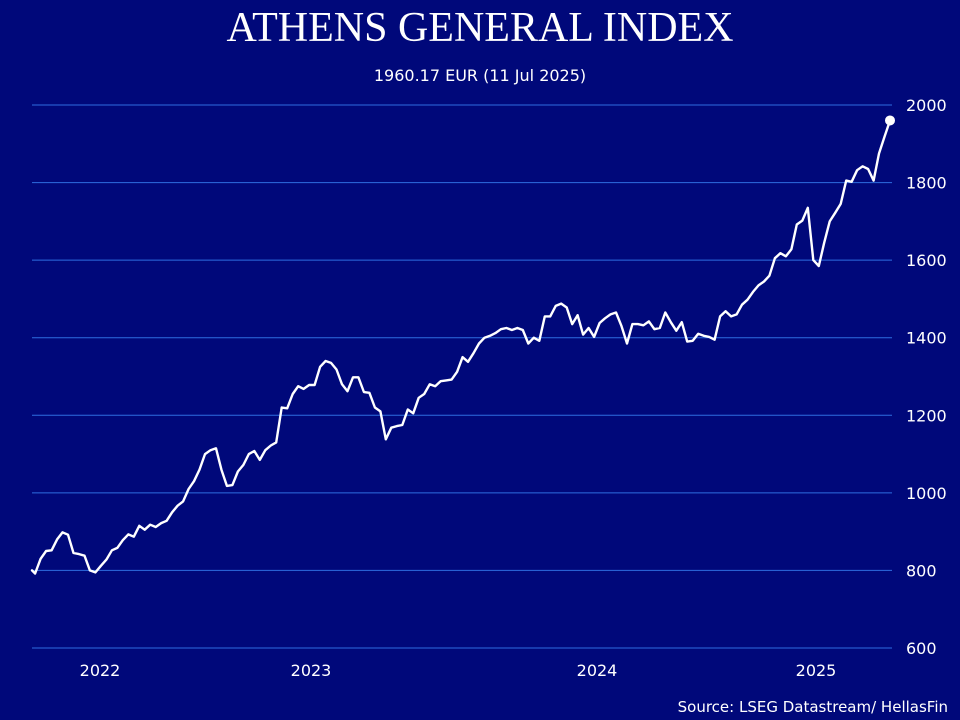 This screenshot has height=720, width=960. What do you see at coordinates (921, 570) in the screenshot?
I see `y-tick-label-800: 800` at bounding box center [921, 570].